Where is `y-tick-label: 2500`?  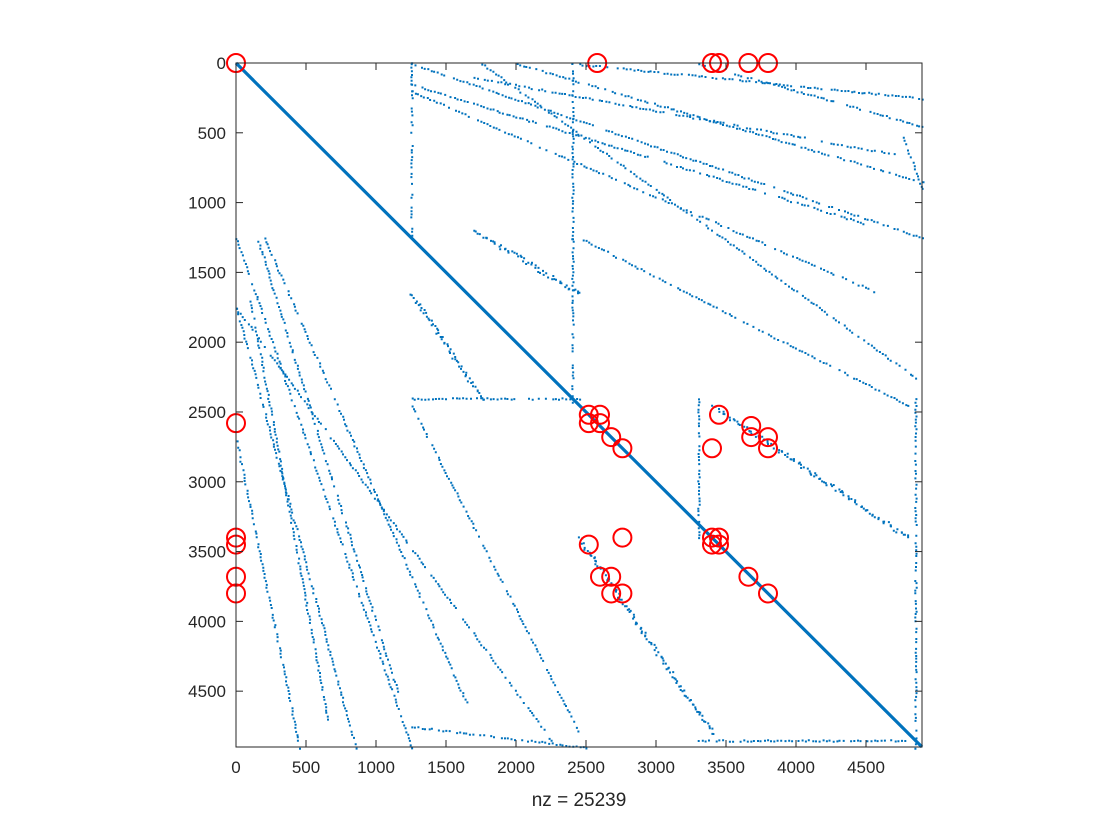
y-tick-label: 2500 is located at coordinates (207, 412).